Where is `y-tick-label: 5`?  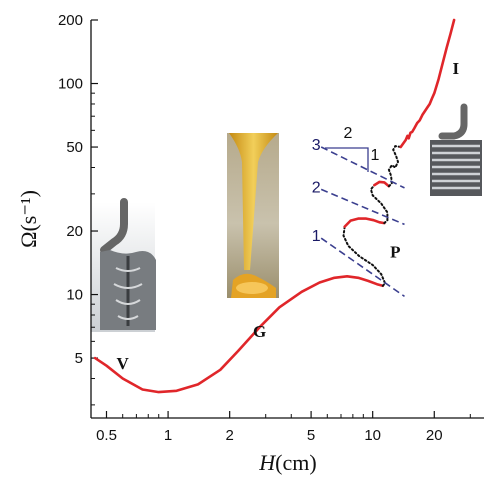
y-tick-label: 5 is located at coordinates (79, 358).